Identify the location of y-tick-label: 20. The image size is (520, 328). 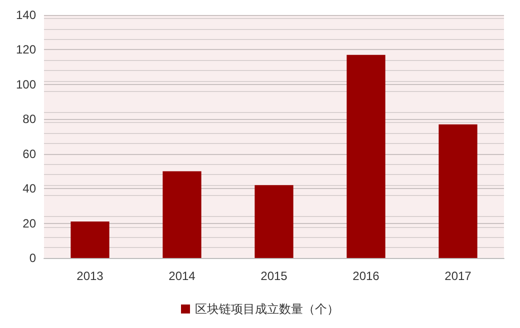
(29, 223).